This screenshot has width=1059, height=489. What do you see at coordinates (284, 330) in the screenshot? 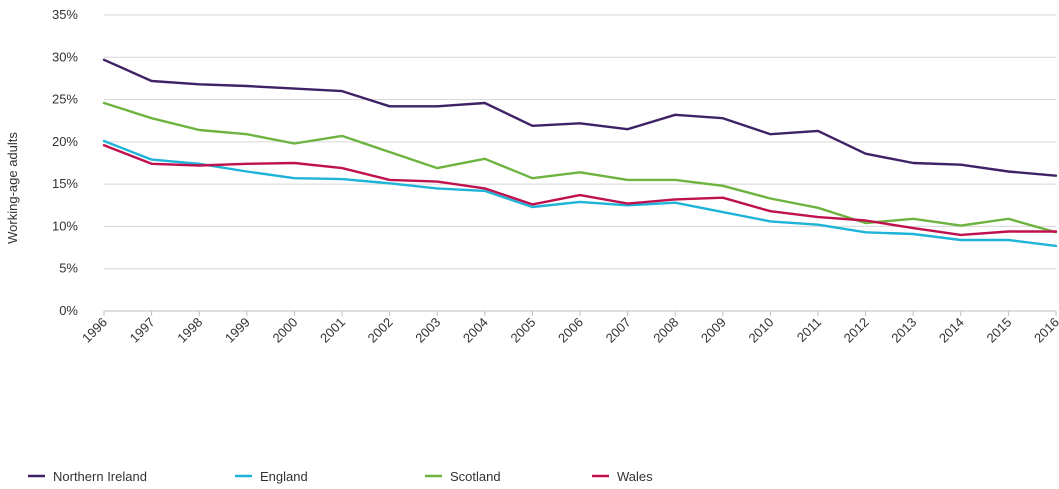
I see `x-tick-label: 2000` at bounding box center [284, 330].